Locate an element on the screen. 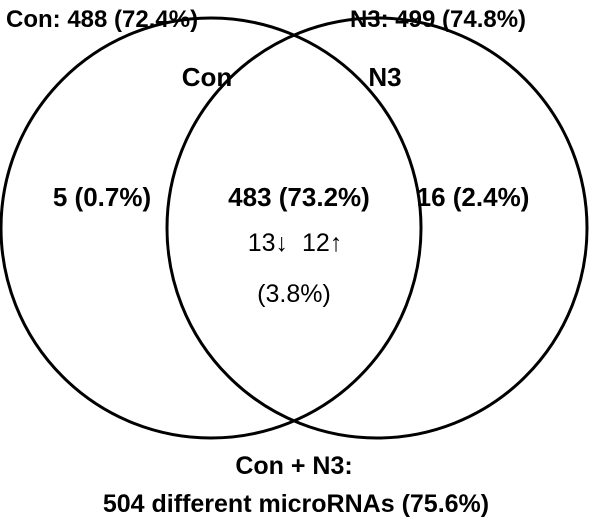 This screenshot has width=596, height=525. n3-total-label: N3: 499 (74.8%) is located at coordinates (438, 19).